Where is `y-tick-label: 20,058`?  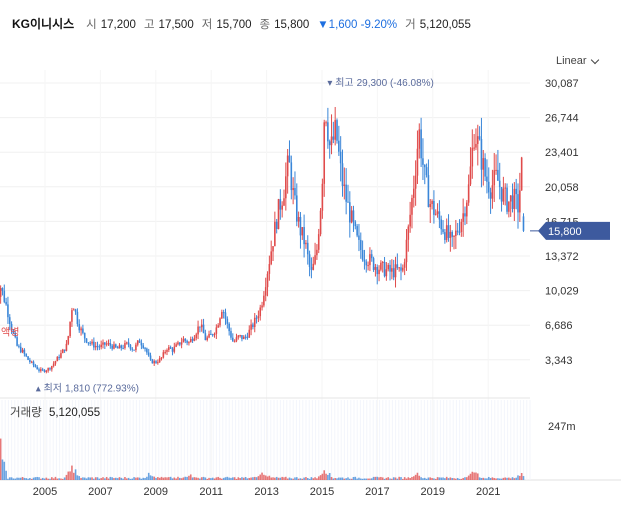 y-tick-label: 20,058 is located at coordinates (562, 188).